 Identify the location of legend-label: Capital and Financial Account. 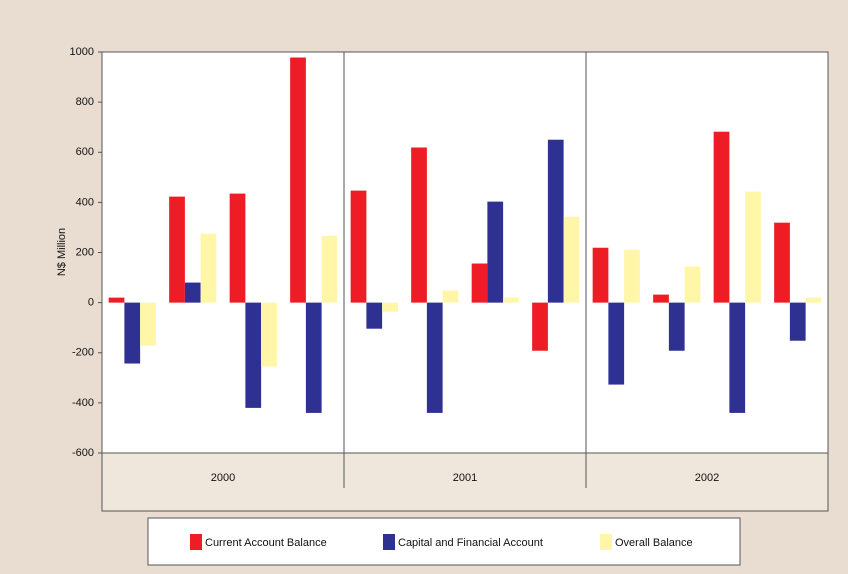
(470, 543).